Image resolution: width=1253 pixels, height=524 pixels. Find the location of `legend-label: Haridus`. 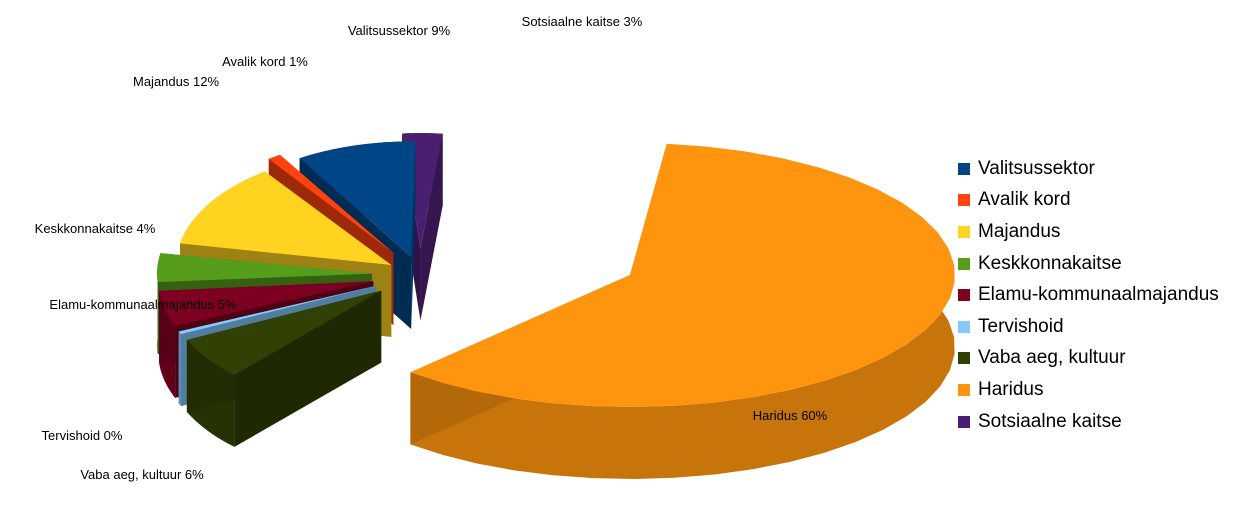

legend-label: Haridus is located at coordinates (1011, 389).